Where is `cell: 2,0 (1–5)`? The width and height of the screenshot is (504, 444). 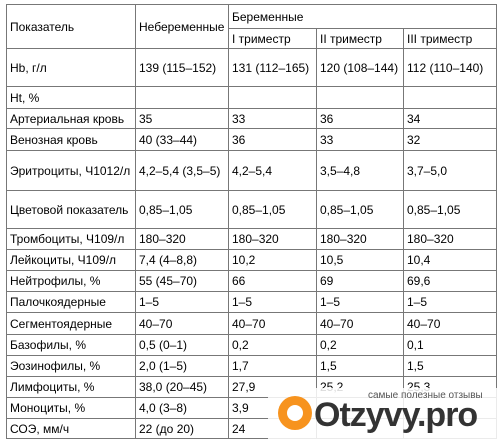 cell: 2,0 (1–5) is located at coordinates (182, 366).